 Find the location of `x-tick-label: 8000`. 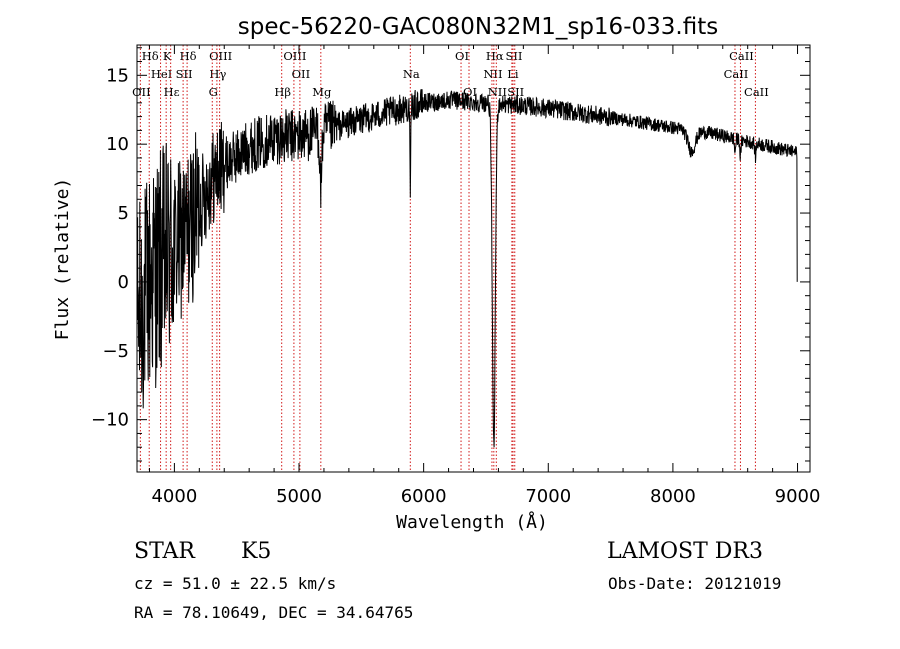

x-tick-label: 8000 is located at coordinates (673, 496).